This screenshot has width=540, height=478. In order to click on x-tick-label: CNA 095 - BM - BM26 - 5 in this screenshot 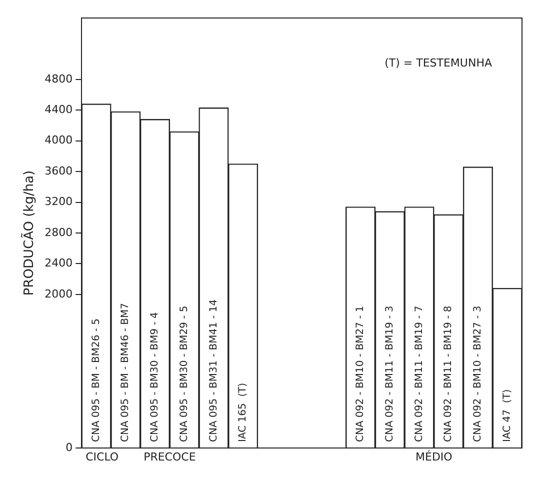, I will do `click(96, 380)`.